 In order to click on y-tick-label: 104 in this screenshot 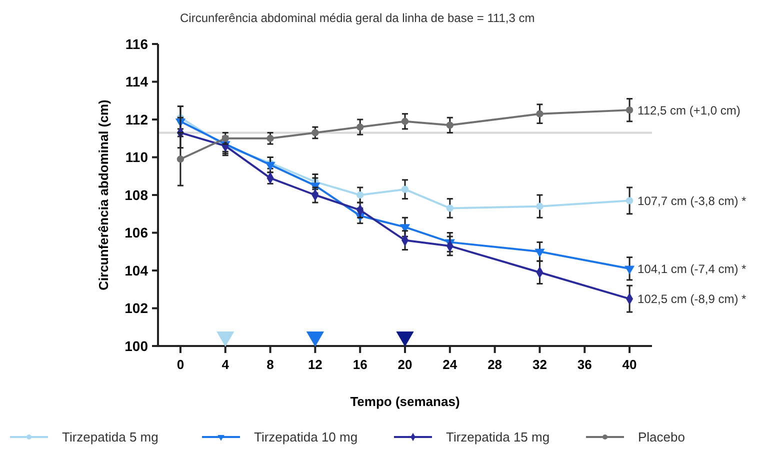, I will do `click(136, 270)`.